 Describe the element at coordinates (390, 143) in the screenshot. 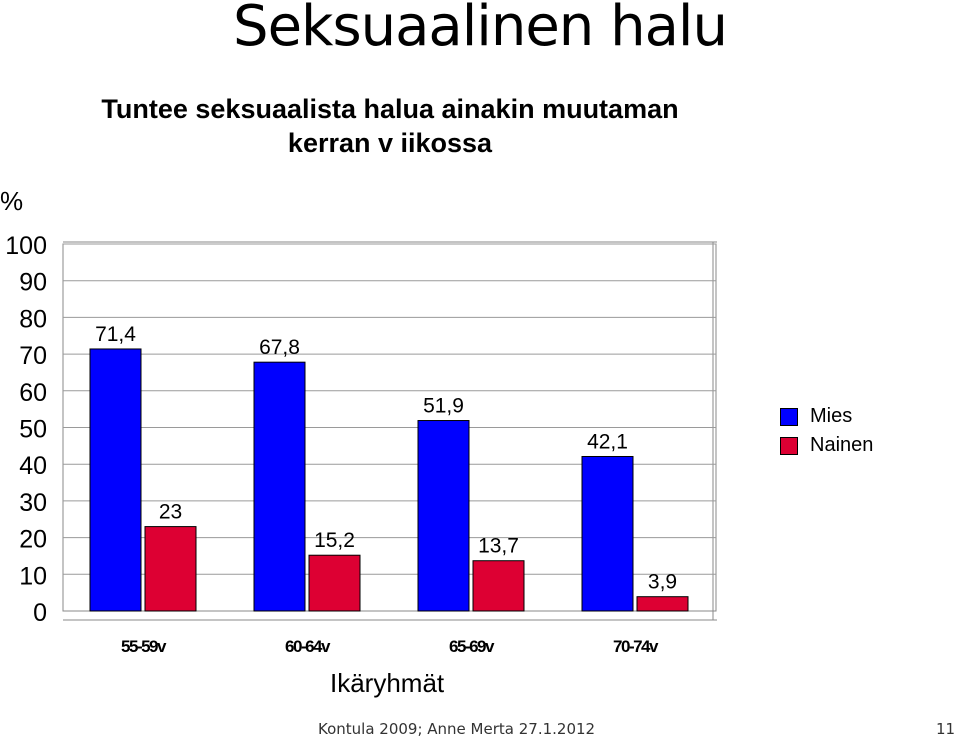

I see `chart-title-line-2: kerran v iikossa` at that location.